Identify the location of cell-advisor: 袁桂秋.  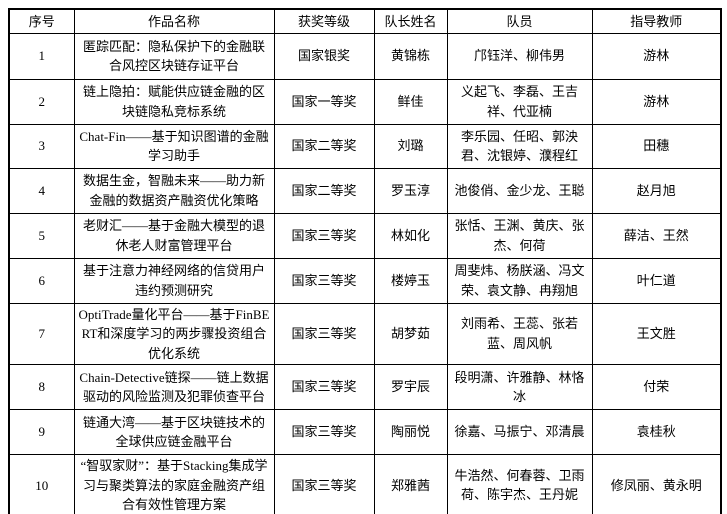
(656, 432).